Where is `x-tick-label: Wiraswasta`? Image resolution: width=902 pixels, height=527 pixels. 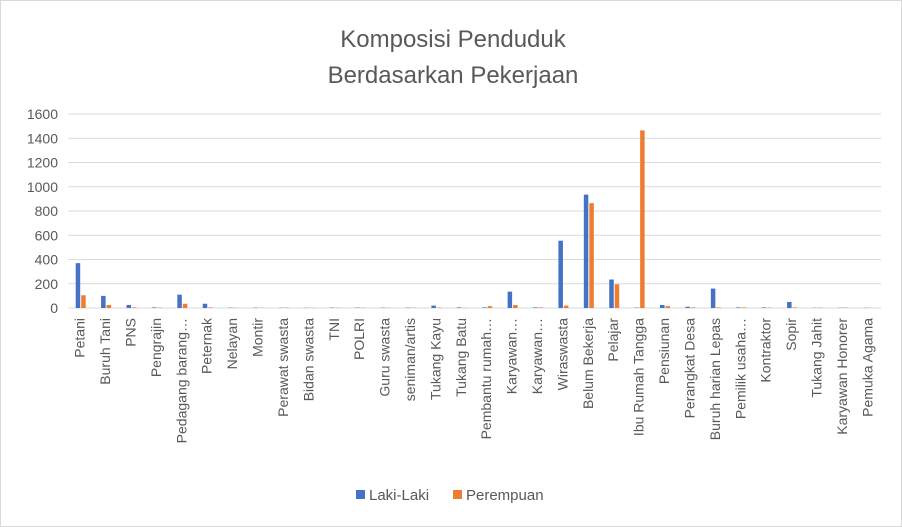
x-tick-label: Wiraswasta is located at coordinates (562, 354).